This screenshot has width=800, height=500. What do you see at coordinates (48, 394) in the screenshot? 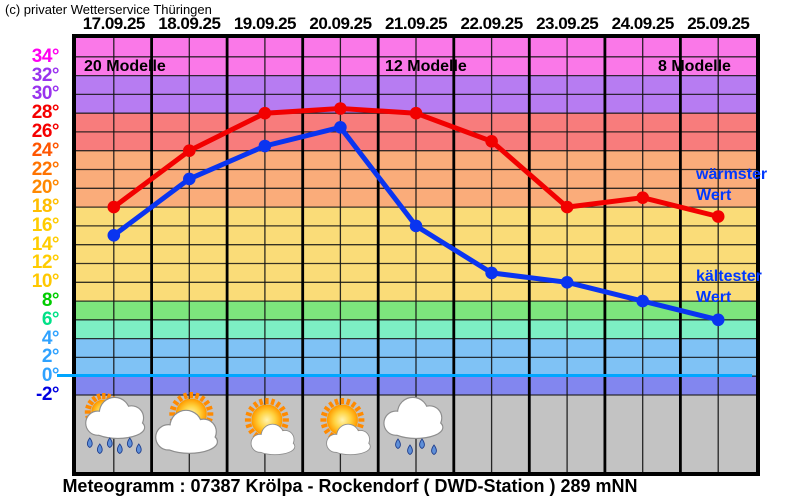
I see `y-axis-label: -2°` at bounding box center [48, 394].